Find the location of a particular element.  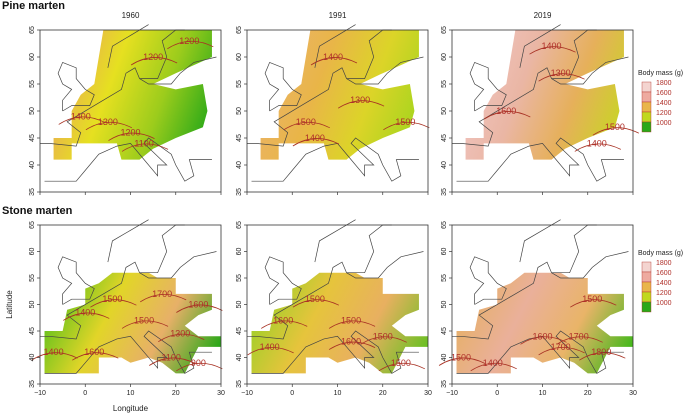

contour-label: 1800 is located at coordinates (601, 352).